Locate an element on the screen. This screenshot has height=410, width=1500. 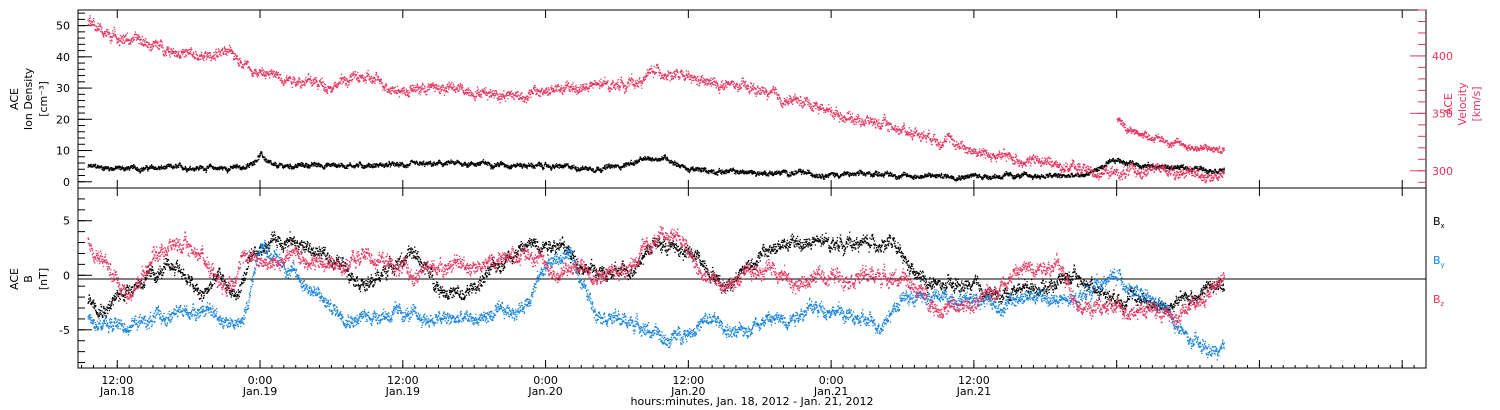
time-tick-label: 0:00 is located at coordinates (545, 380).